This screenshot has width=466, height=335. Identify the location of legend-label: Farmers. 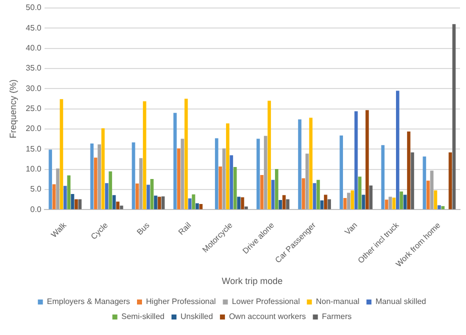
(337, 317).